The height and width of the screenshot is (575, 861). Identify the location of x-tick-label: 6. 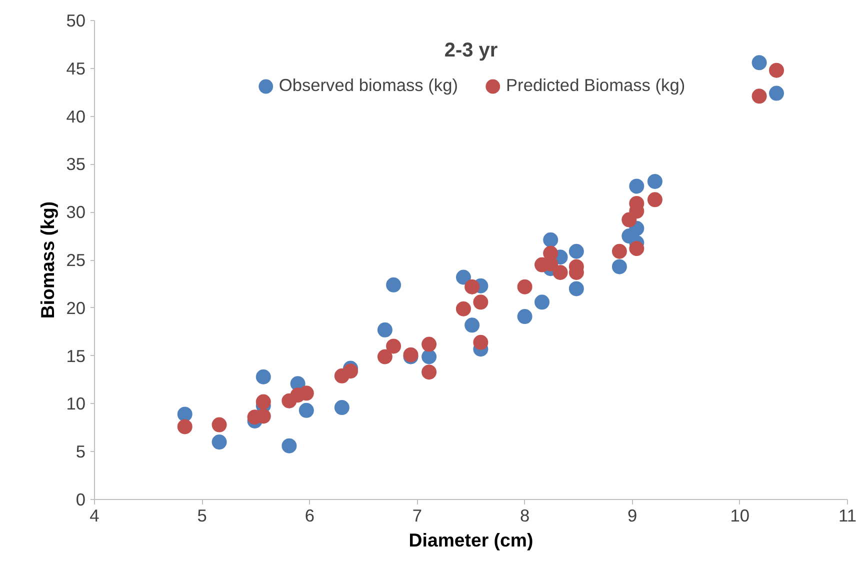
(309, 516).